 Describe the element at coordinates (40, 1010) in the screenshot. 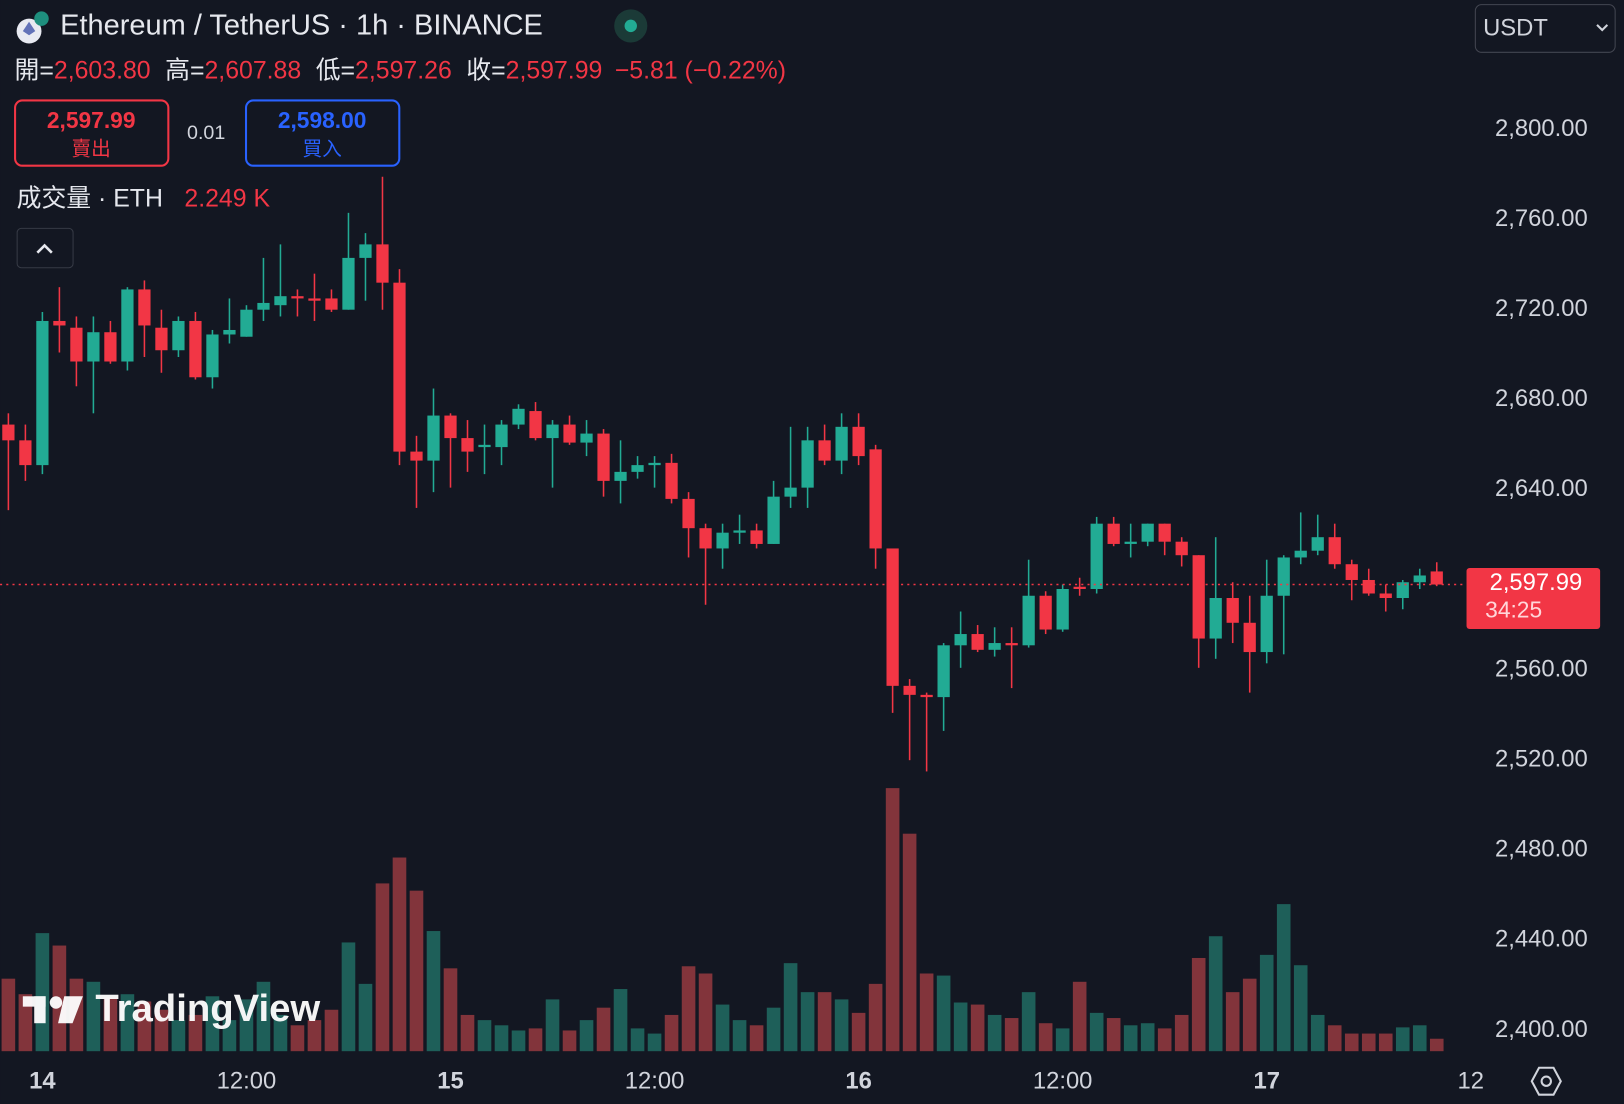

I see `watermark-logo` at that location.